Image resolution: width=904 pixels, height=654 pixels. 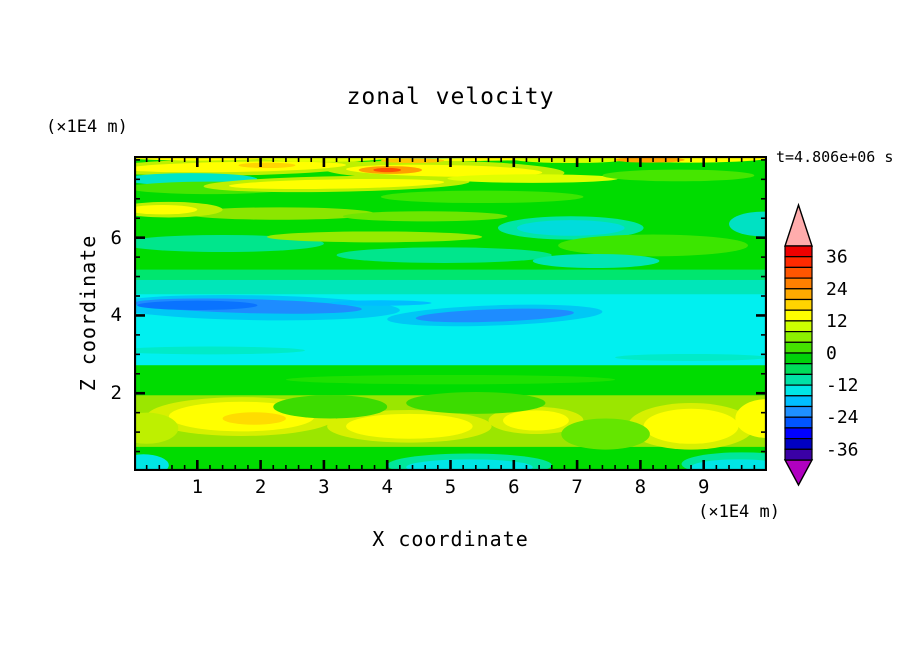 What do you see at coordinates (640, 487) in the screenshot?
I see `x-tick-label: 8` at bounding box center [640, 487].